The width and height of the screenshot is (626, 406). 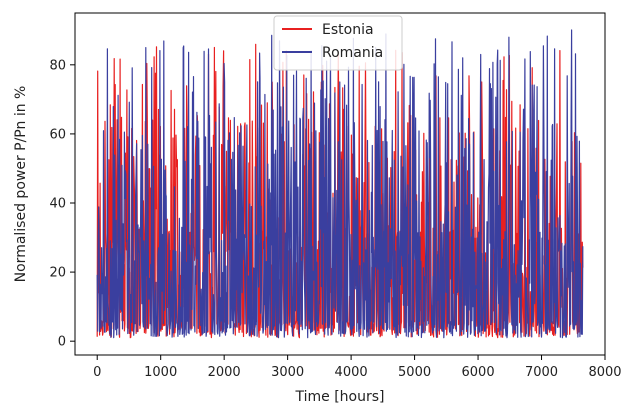 I want to click on y-tick-label: 0, so click(x=62, y=342).